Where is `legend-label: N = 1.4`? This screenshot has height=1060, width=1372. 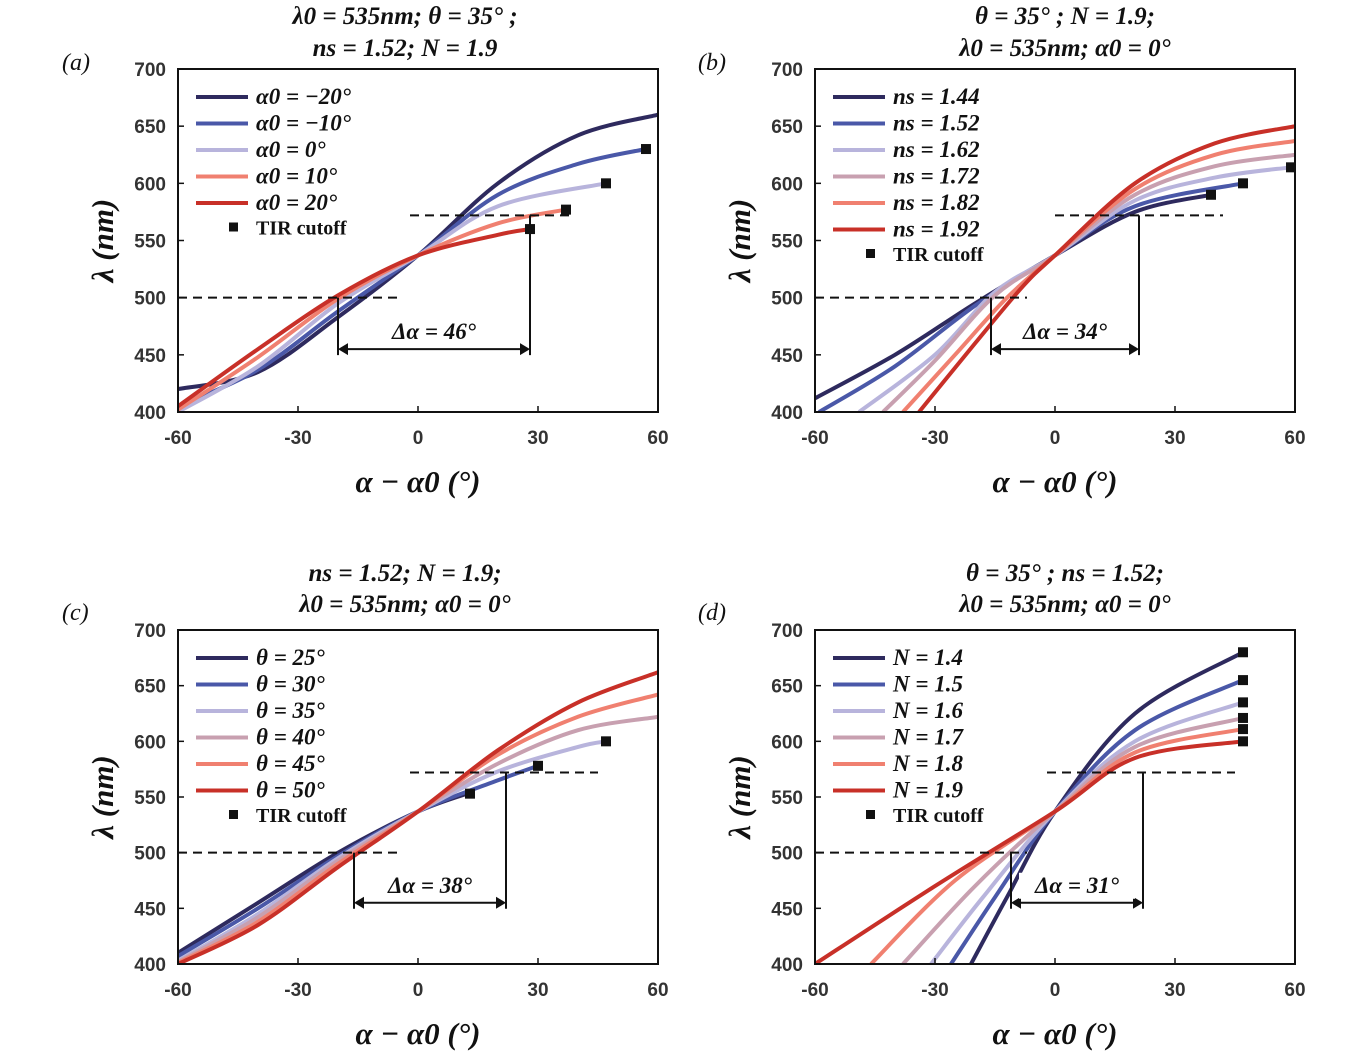
legend-label: N = 1.4 is located at coordinates (927, 657).